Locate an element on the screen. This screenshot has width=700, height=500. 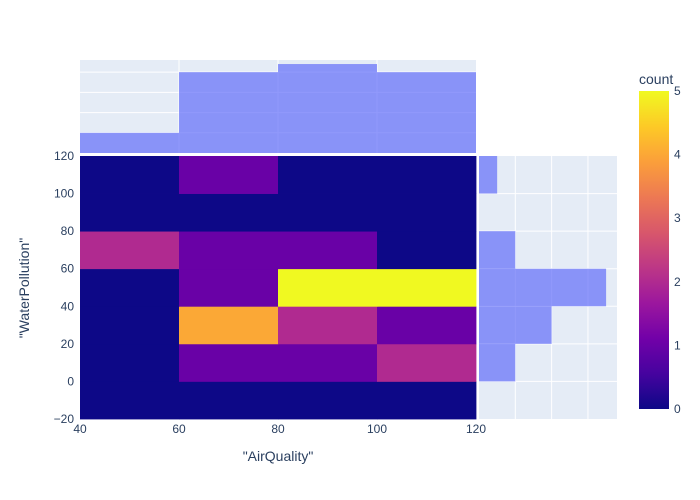
x-tick-label: 80 is located at coordinates (278, 429).